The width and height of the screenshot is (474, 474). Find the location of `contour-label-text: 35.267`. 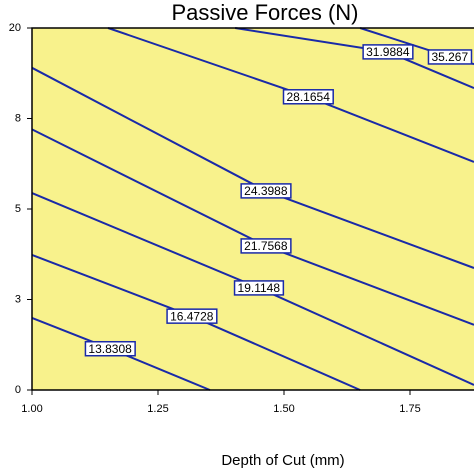

contour-label-text: 35.267 is located at coordinates (449, 57).